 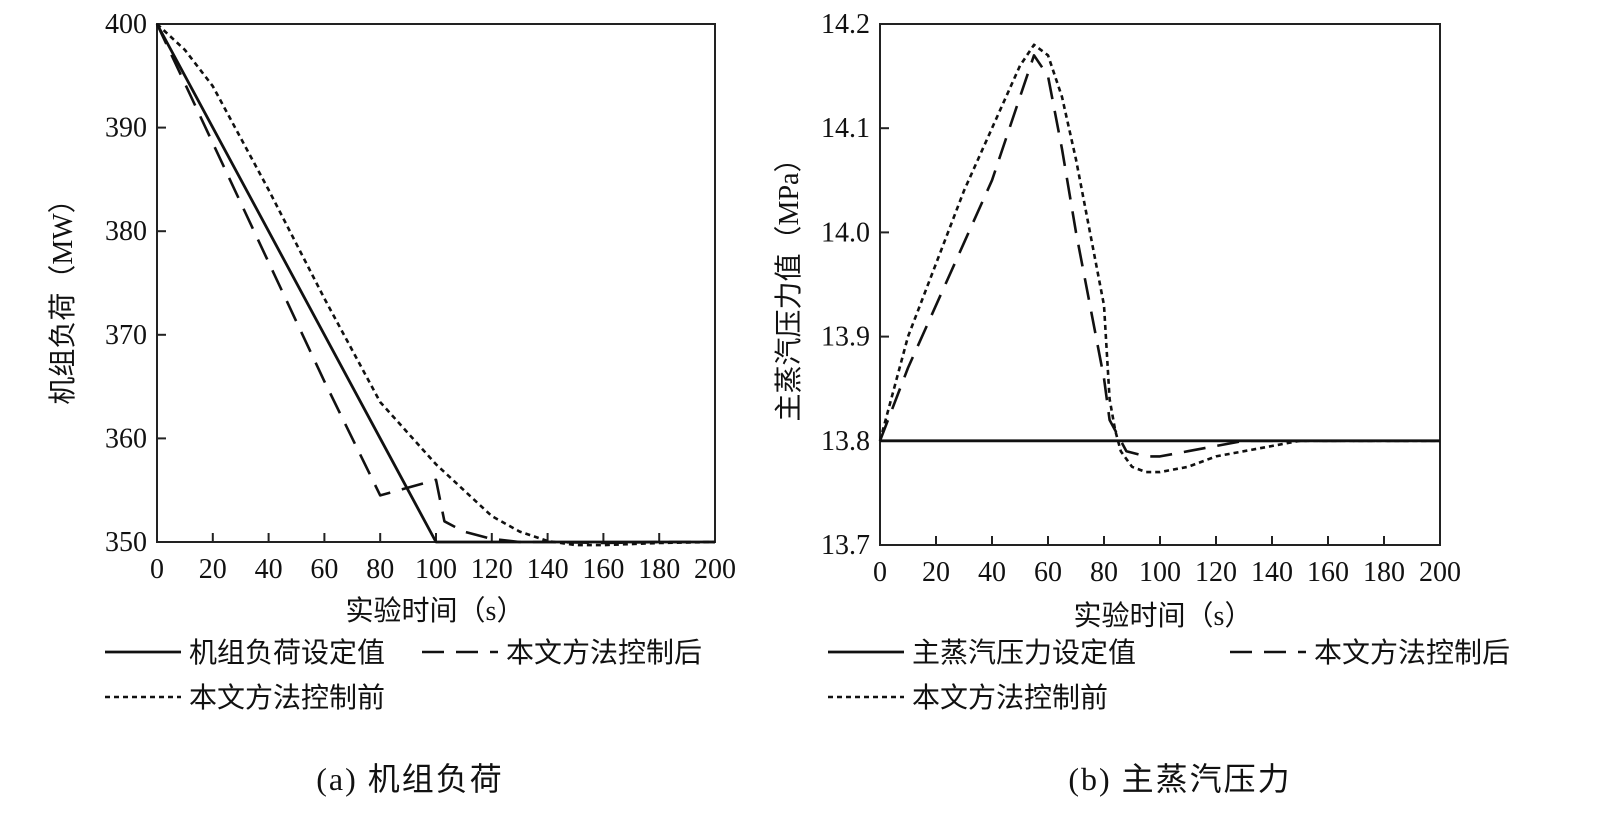 What do you see at coordinates (126, 438) in the screenshot?
I see `chart-a-y-tick-label: 360` at bounding box center [126, 438].